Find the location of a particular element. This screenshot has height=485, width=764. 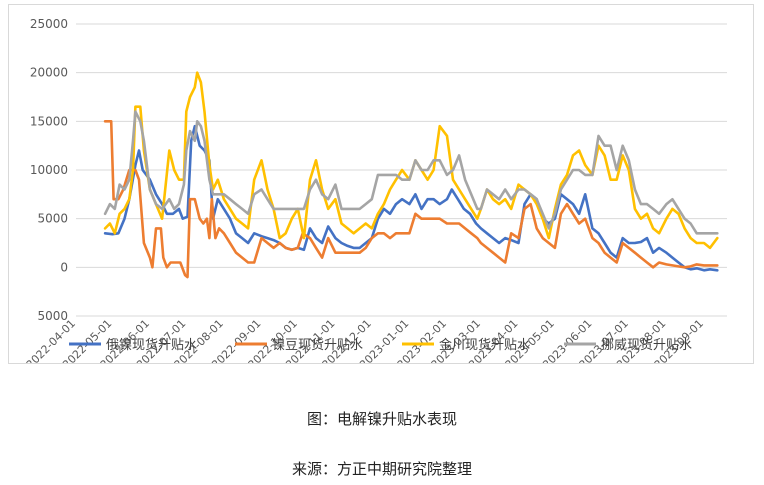

legend-label: 俄镍现货升贴水 is located at coordinates (151, 345).